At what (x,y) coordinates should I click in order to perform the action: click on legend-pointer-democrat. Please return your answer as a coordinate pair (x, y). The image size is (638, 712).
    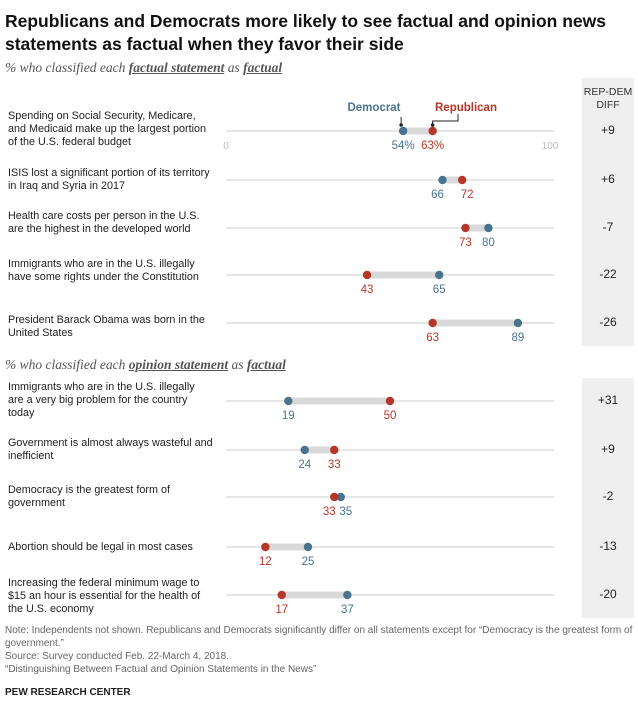
    Looking at the image, I should click on (401, 125).